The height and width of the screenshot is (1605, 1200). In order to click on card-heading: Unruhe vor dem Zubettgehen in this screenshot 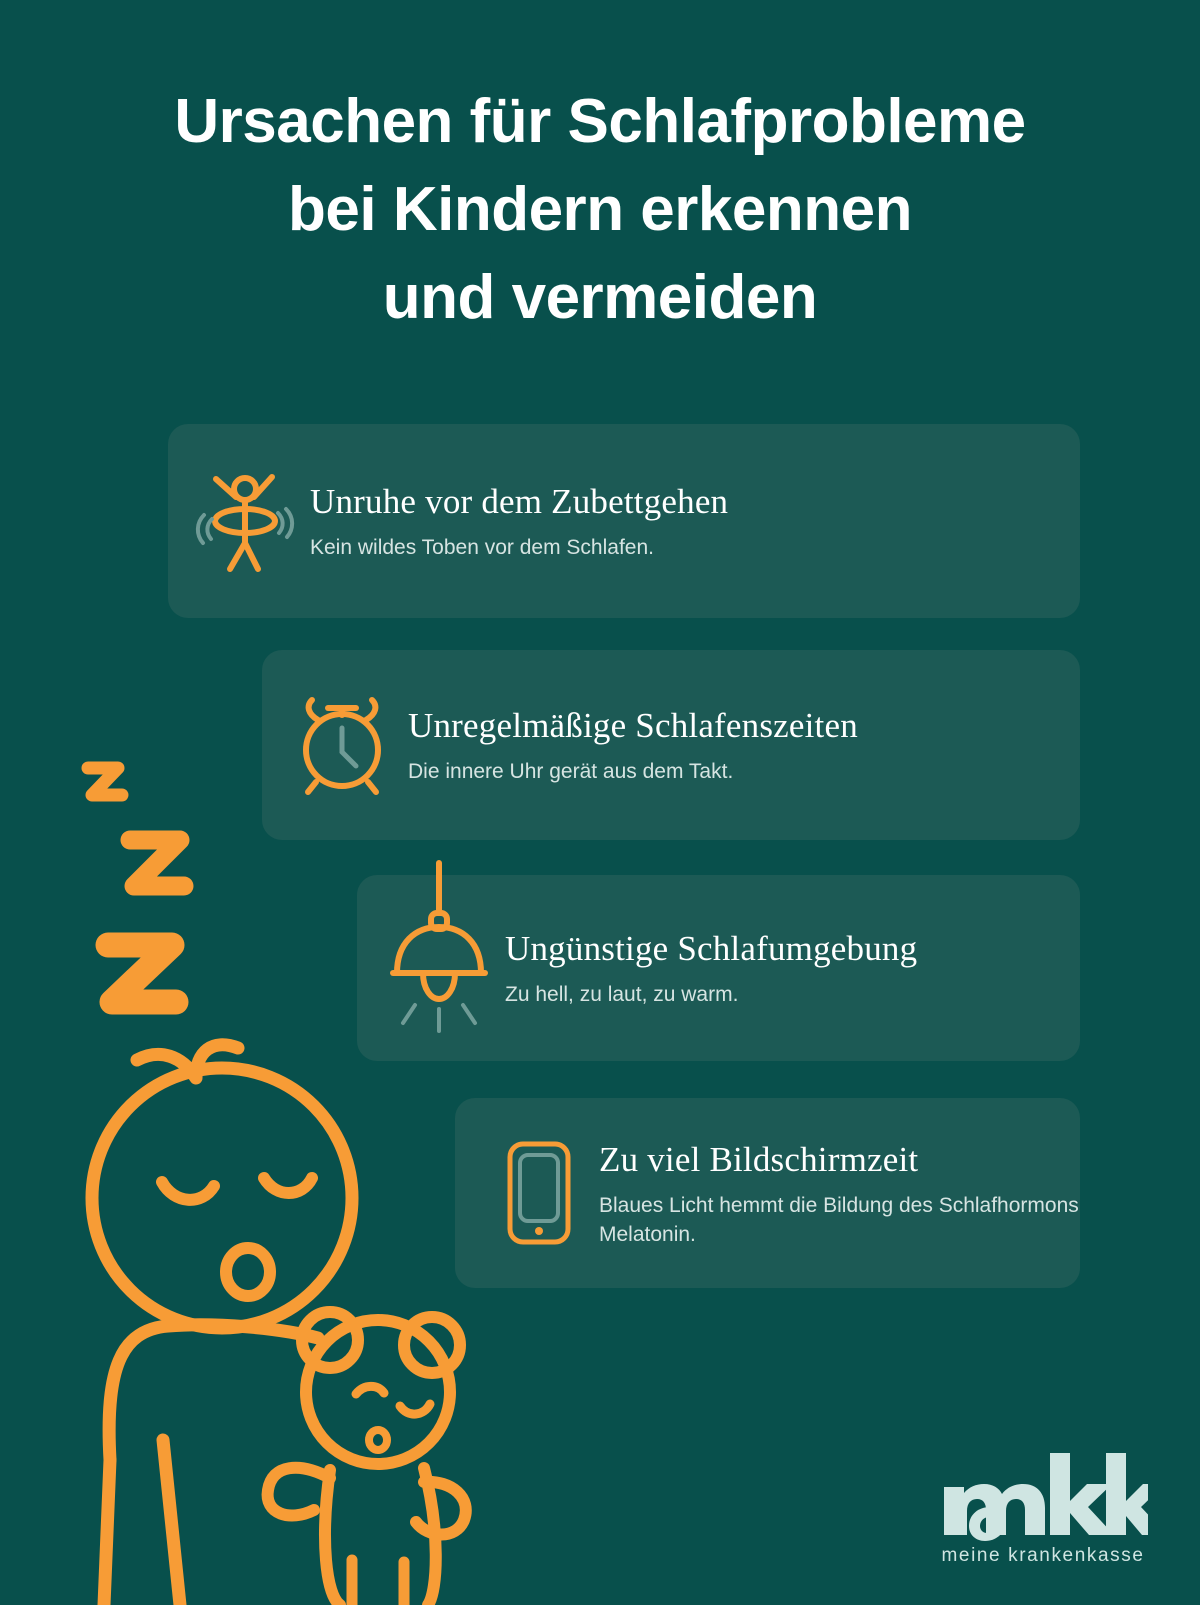, I will do `click(519, 501)`.